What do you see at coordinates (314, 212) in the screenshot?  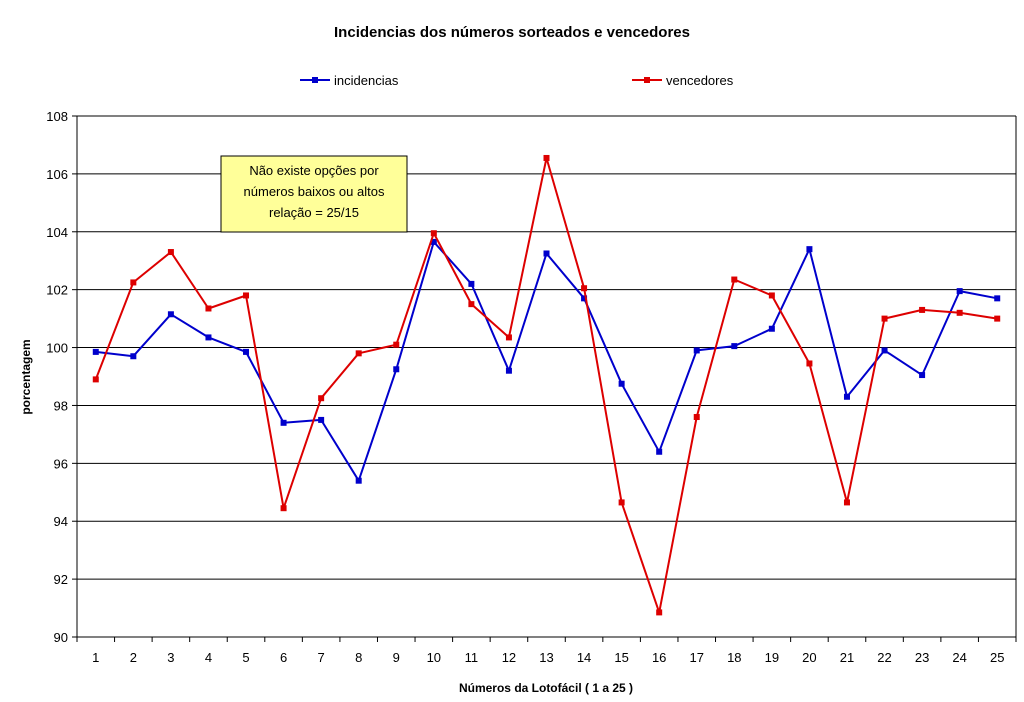 I see `annotation-line-3: relação = 25/15` at bounding box center [314, 212].